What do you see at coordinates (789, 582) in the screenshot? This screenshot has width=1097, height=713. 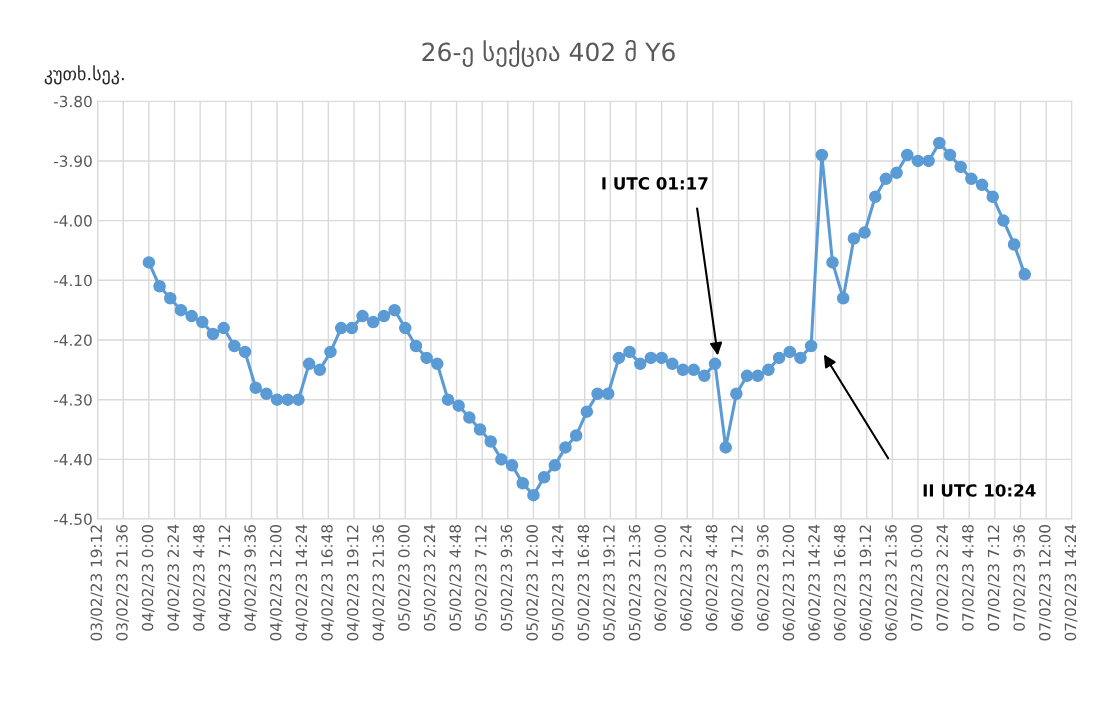 I see `x-tick-label: 06/02/23 12:00` at bounding box center [789, 582].